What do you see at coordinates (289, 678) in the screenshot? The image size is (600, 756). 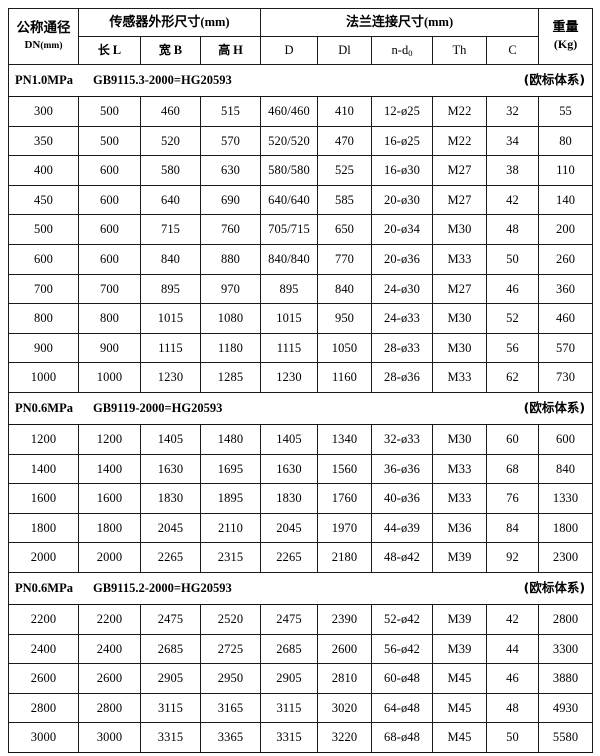 I see `cell-d: 2905` at bounding box center [289, 678].